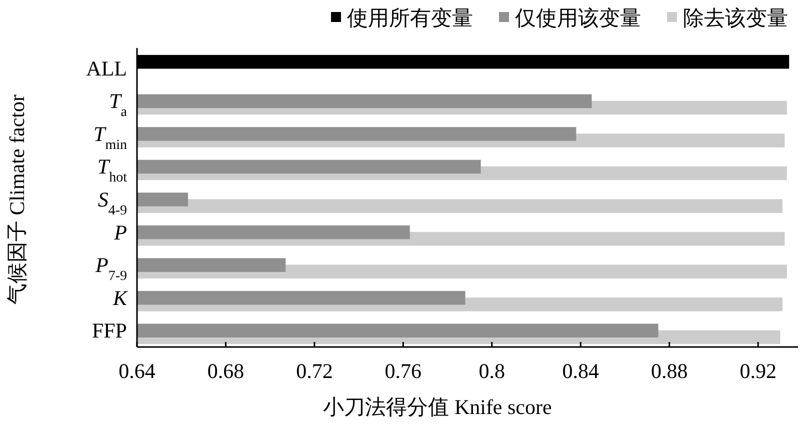  Describe the element at coordinates (106, 68) in the screenshot. I see `y-tick-label: ALL` at that location.